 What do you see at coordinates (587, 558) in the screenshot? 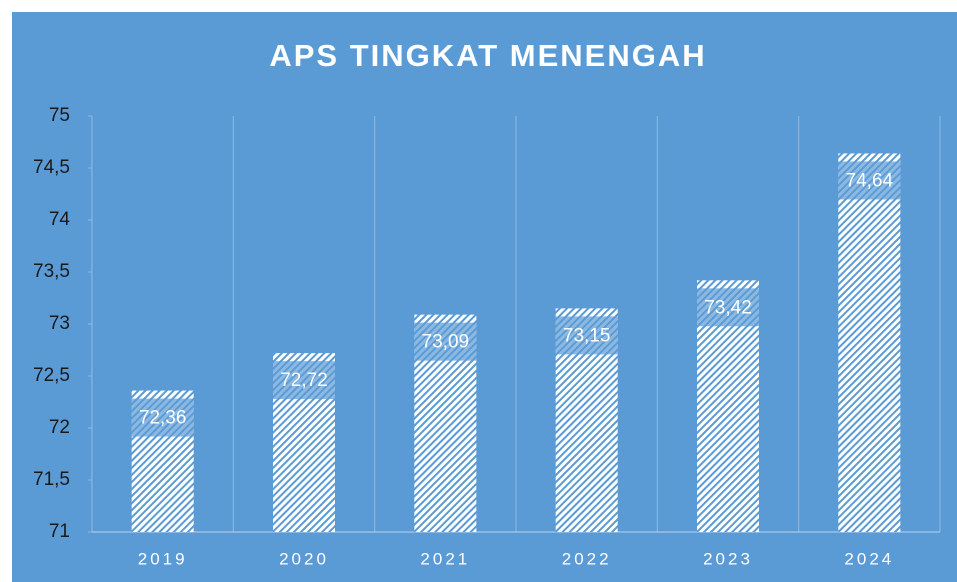
I see `x-tick-label: 2022` at bounding box center [587, 558].